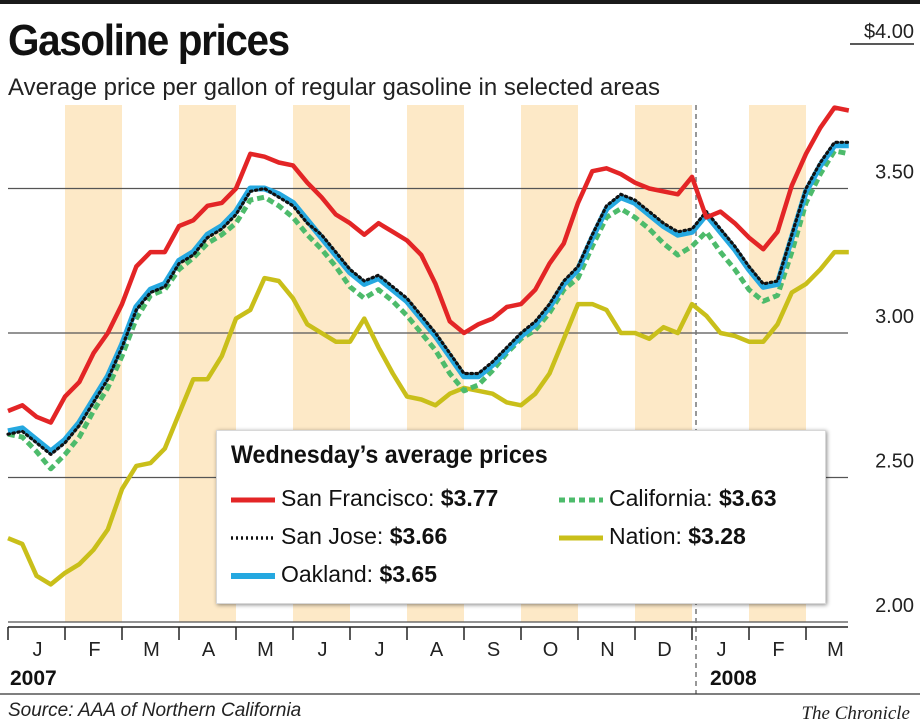 This screenshot has height=725, width=920. Describe the element at coordinates (855, 713) in the screenshot. I see `publisher-credit: The Chronicle` at that location.